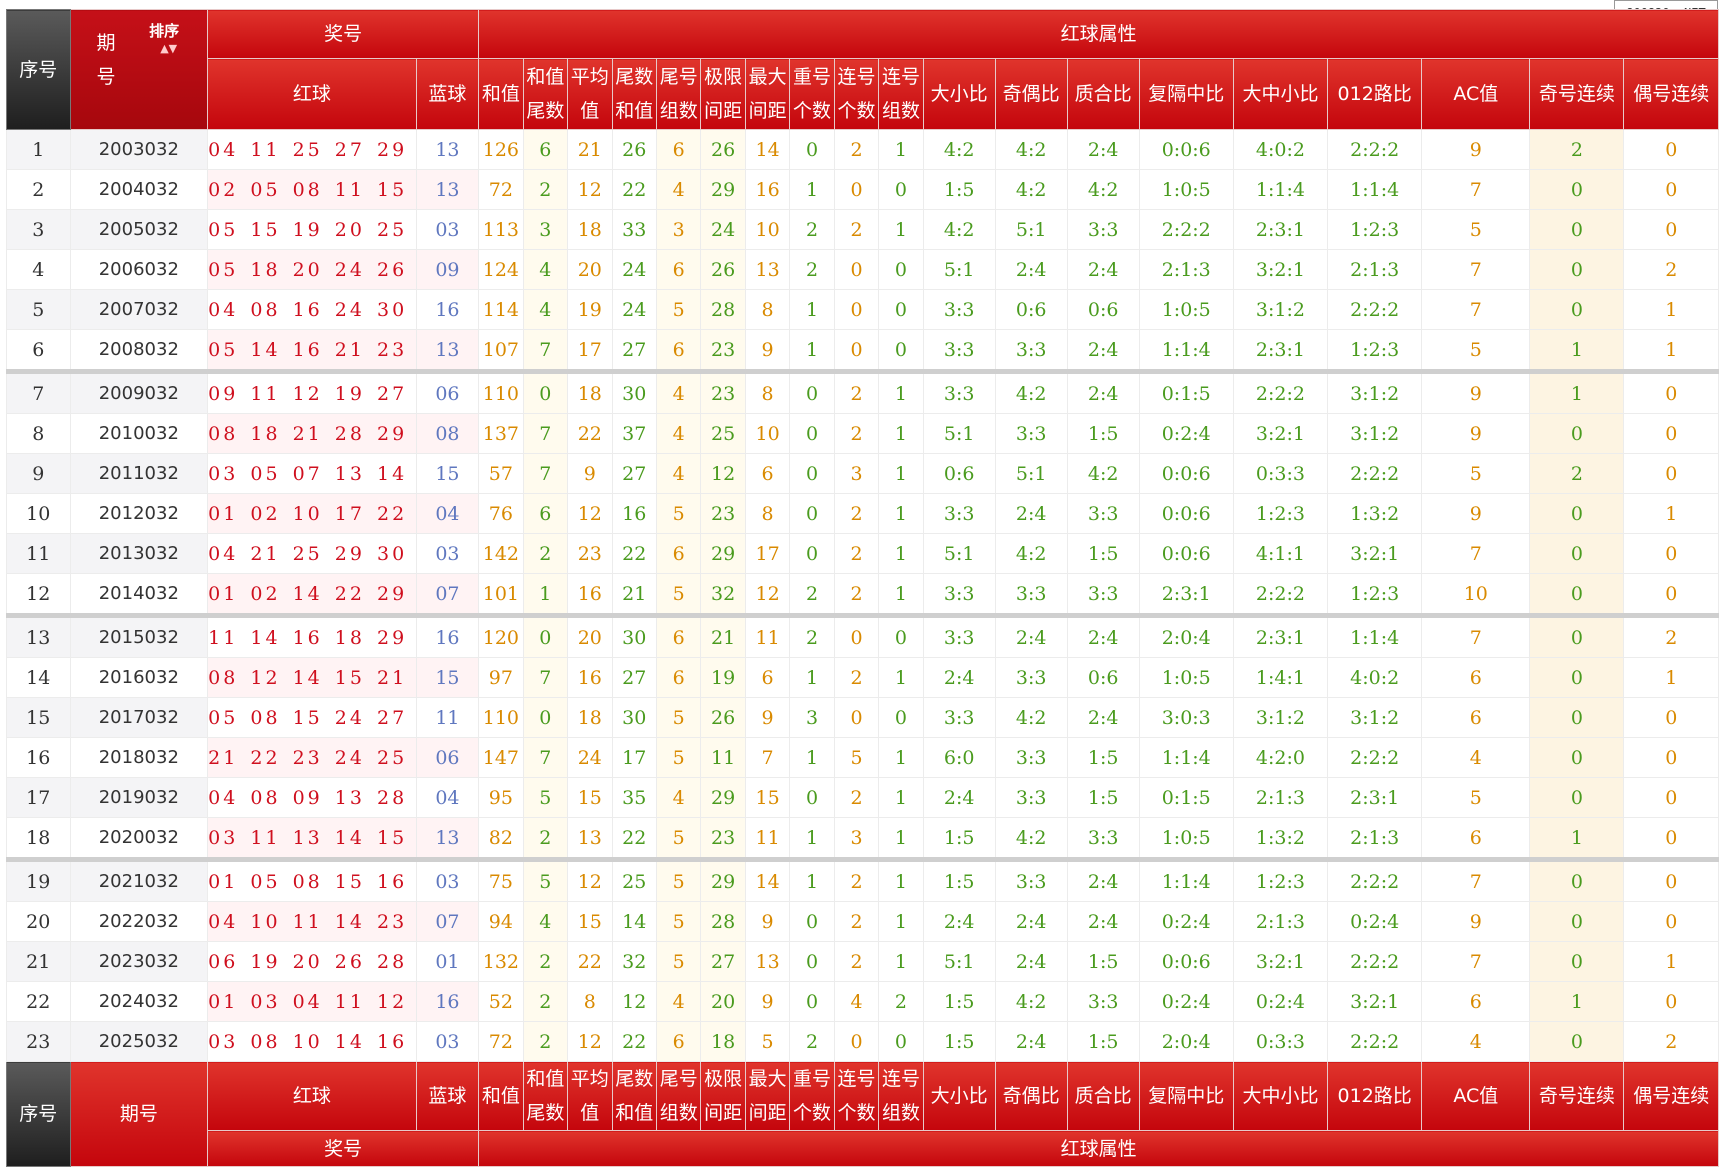  Describe the element at coordinates (812, 269) in the screenshot. I see `cell-repeat: 2` at that location.